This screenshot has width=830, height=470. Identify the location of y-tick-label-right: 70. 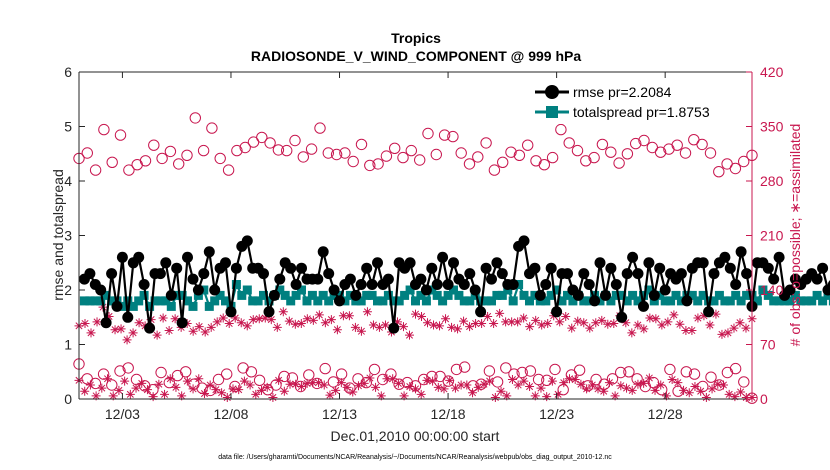
(768, 345).